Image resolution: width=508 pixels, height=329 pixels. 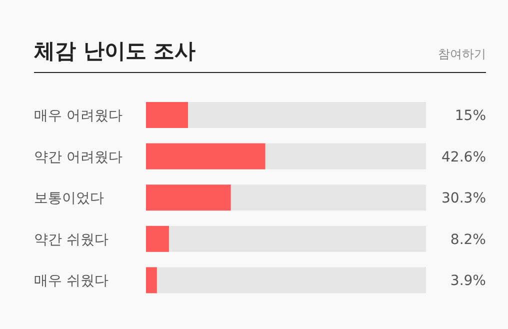 I want to click on data-label: 8.2%, so click(x=468, y=240).